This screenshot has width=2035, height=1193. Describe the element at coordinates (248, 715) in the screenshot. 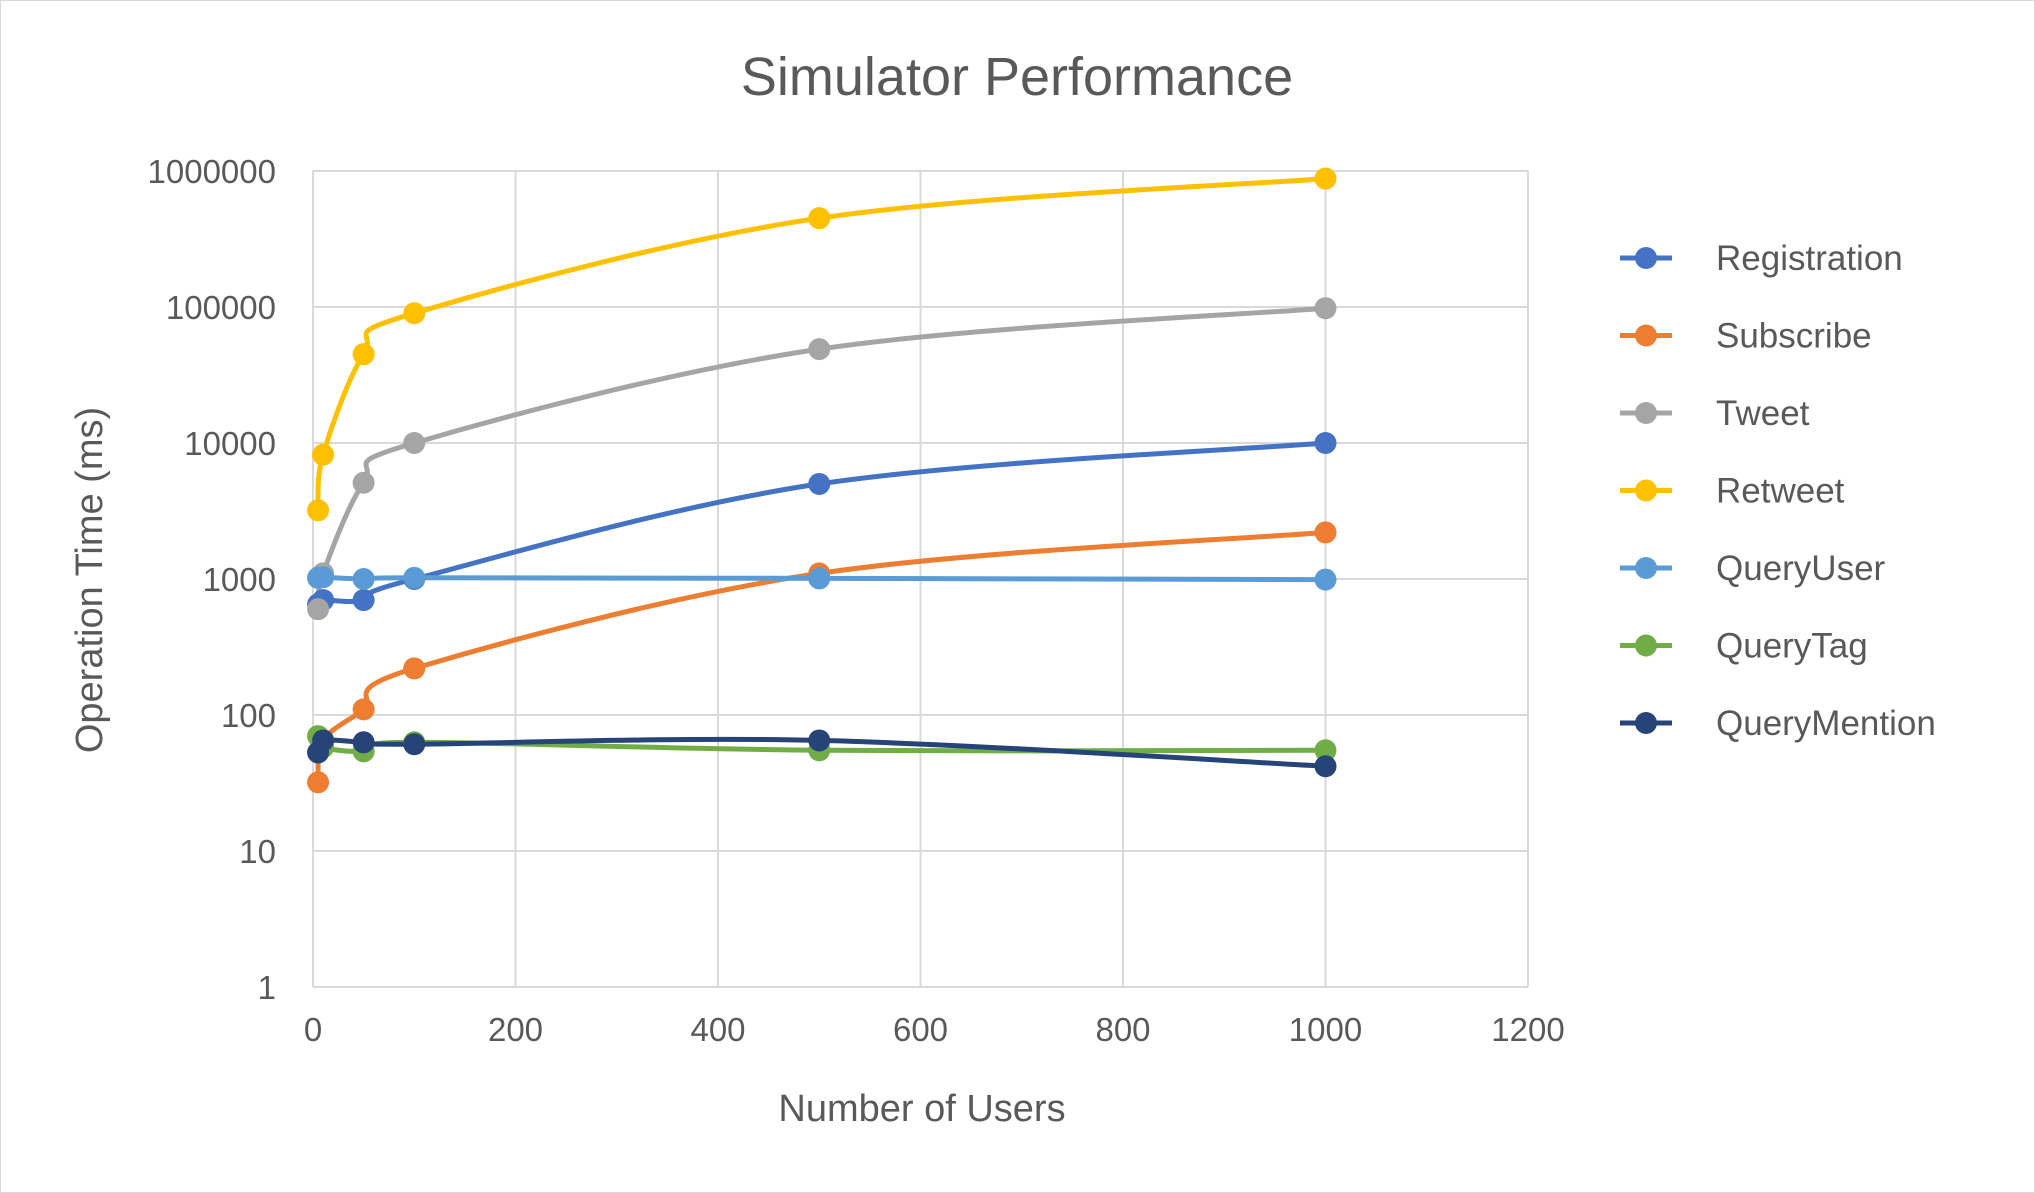

I see `y-tick-label: 100` at that location.